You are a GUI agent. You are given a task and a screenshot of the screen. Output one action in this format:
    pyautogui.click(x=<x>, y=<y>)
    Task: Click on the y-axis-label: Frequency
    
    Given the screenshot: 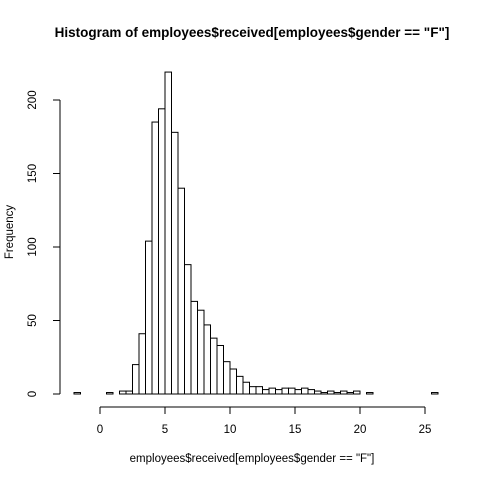 What is the action you would take?
    pyautogui.click(x=10, y=232)
    